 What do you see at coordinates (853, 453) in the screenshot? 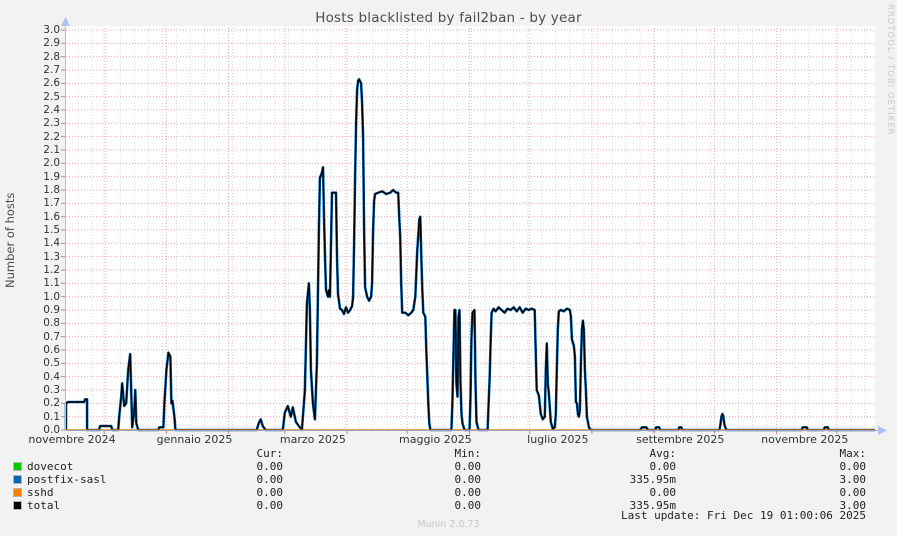
I see `legend-column-header: Max:` at bounding box center [853, 453].